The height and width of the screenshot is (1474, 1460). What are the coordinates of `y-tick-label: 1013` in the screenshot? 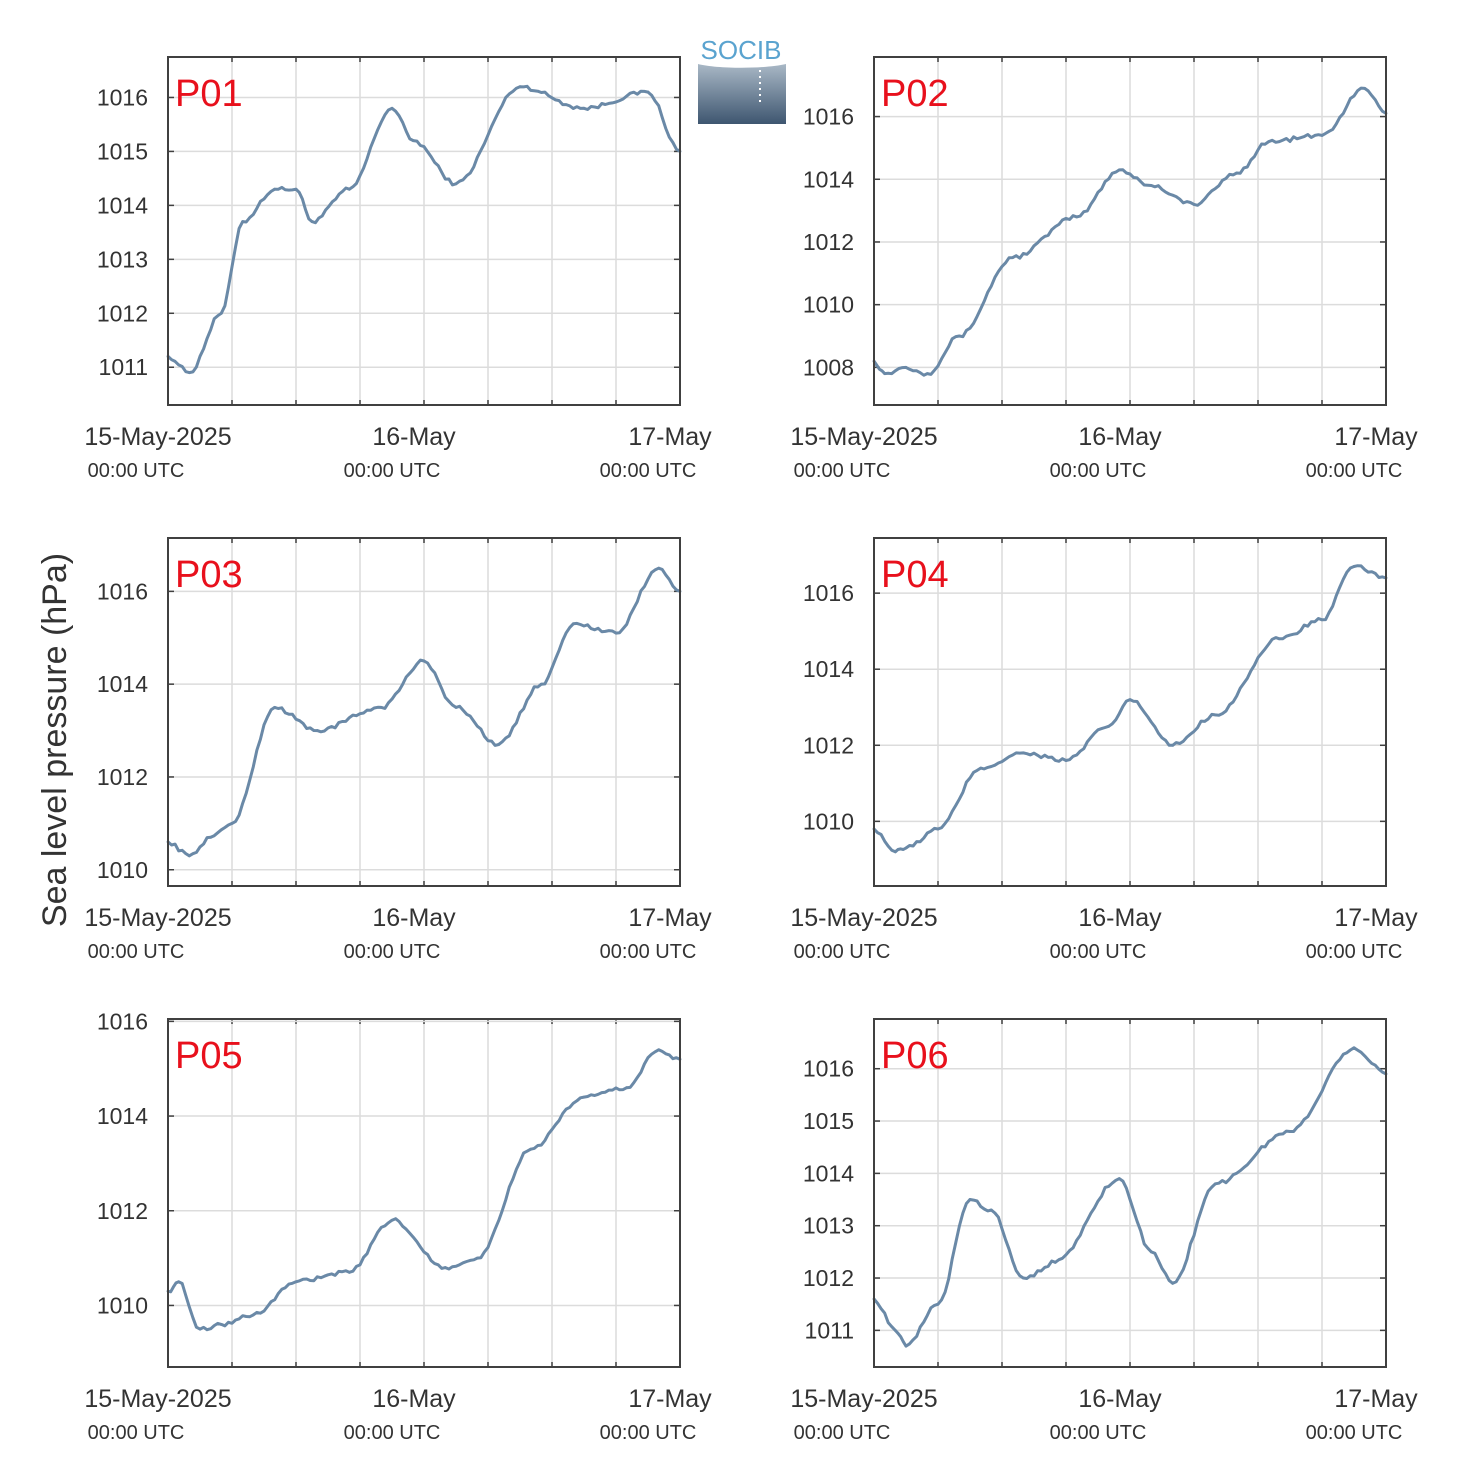 It's located at (122, 259).